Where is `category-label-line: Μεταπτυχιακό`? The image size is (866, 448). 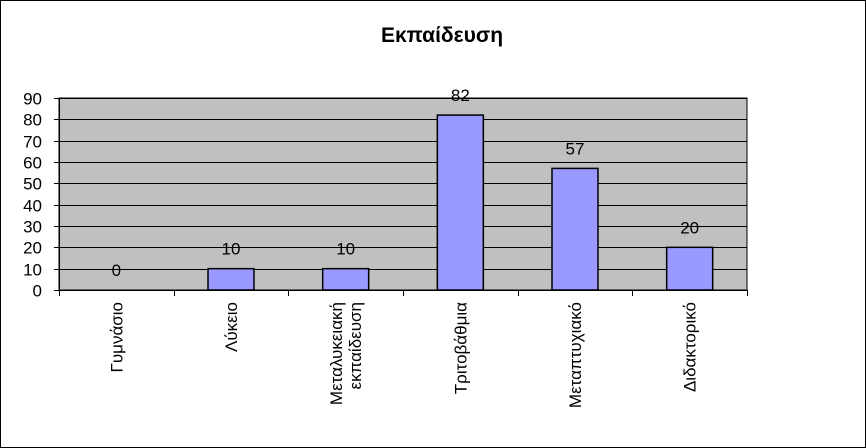
category-label-line: Μεταπτυχιακό is located at coordinates (575, 355).